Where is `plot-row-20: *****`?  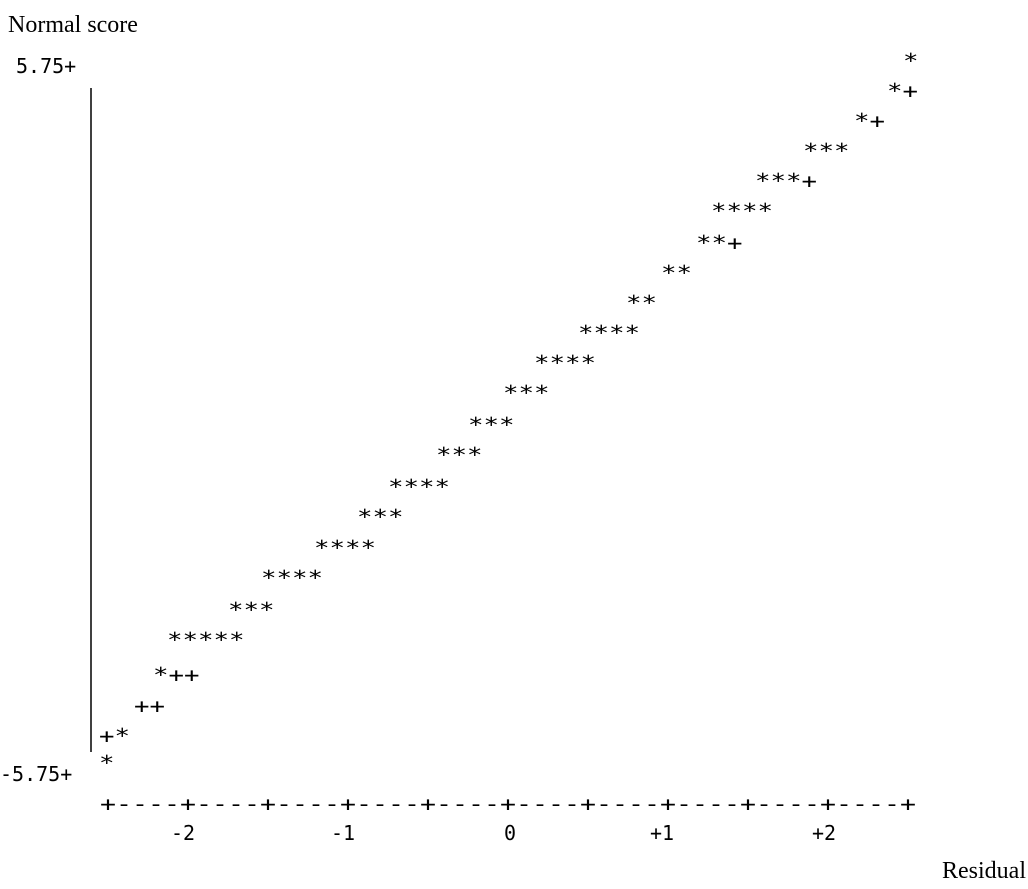
plot-row-20: ***** is located at coordinates (206, 640).